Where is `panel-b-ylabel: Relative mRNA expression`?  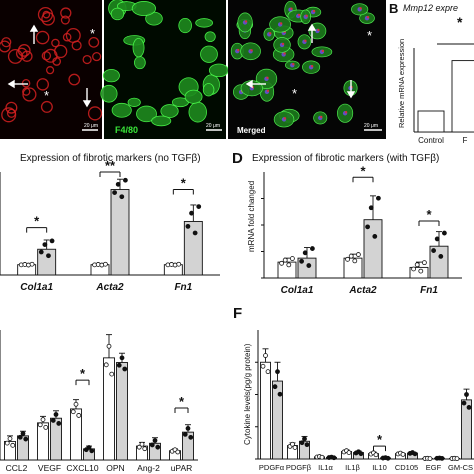
panel-b-ylabel: Relative mRNA expression is located at coordinates (401, 83).